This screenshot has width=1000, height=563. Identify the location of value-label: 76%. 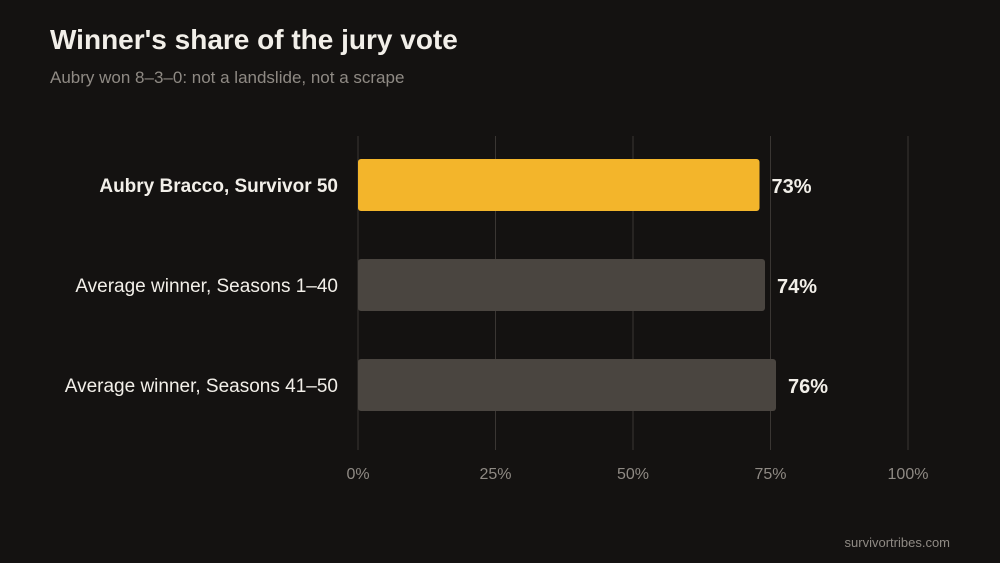
(808, 387).